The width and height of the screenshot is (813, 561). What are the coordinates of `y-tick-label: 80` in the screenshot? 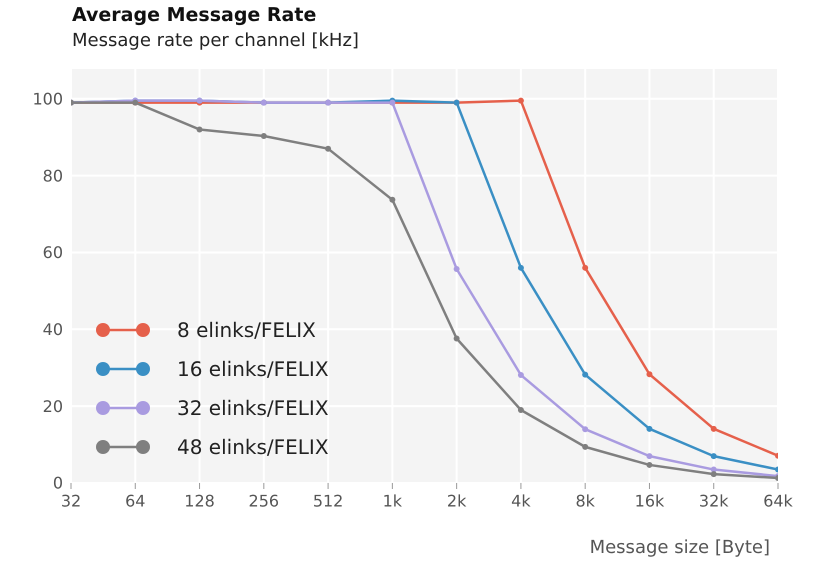 It's located at (52, 176).